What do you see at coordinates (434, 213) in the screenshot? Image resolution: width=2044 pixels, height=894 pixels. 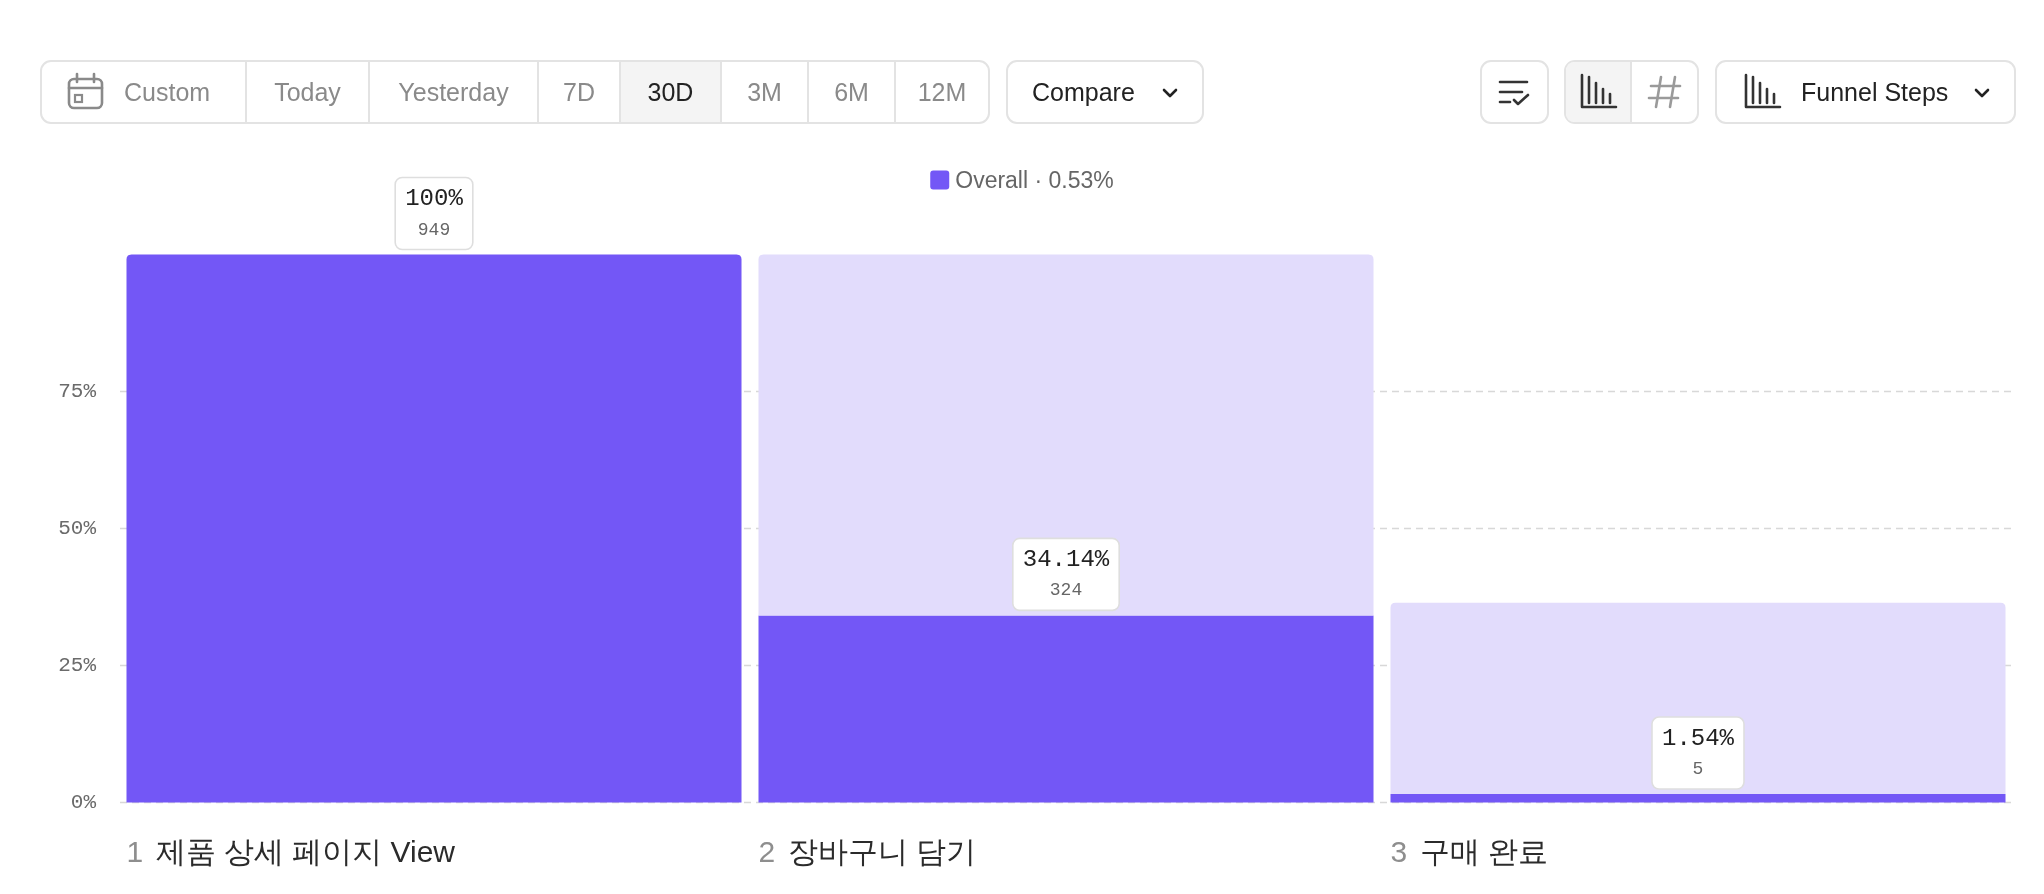 I see `data-label: 100% 949` at bounding box center [434, 213].